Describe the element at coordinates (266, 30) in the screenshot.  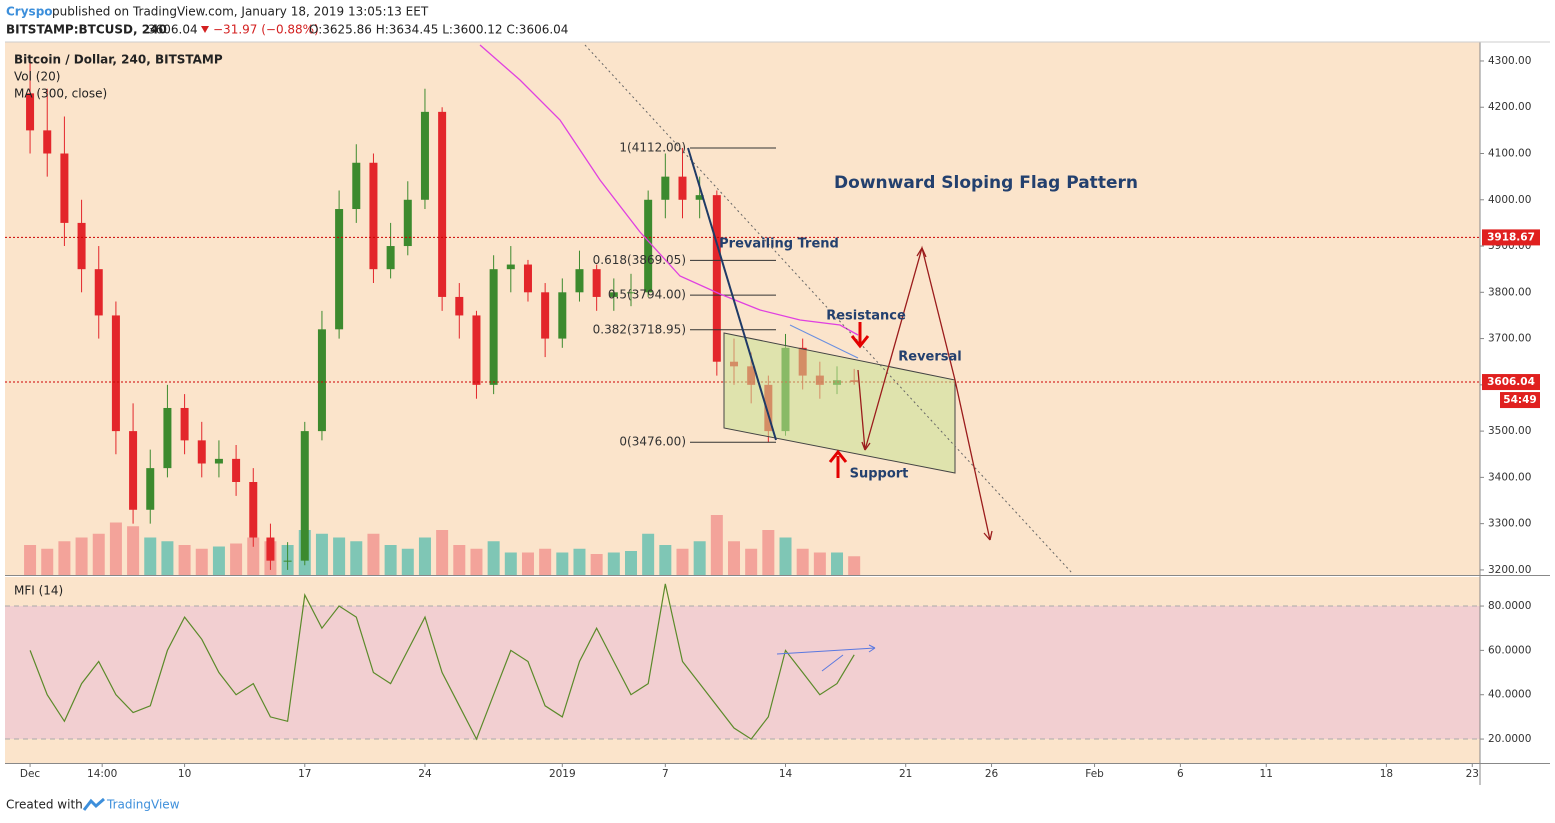
I see `change: −31.97 (−0.88%)` at that location.